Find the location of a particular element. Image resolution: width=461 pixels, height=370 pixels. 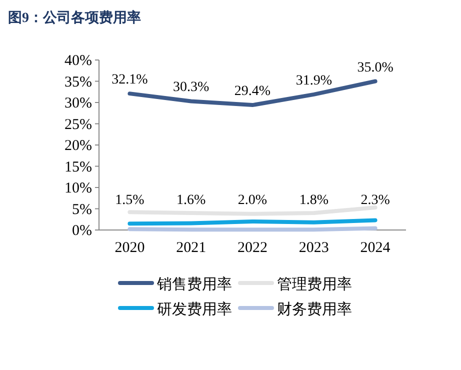

y-tick-label: 40% is located at coordinates (78, 61).